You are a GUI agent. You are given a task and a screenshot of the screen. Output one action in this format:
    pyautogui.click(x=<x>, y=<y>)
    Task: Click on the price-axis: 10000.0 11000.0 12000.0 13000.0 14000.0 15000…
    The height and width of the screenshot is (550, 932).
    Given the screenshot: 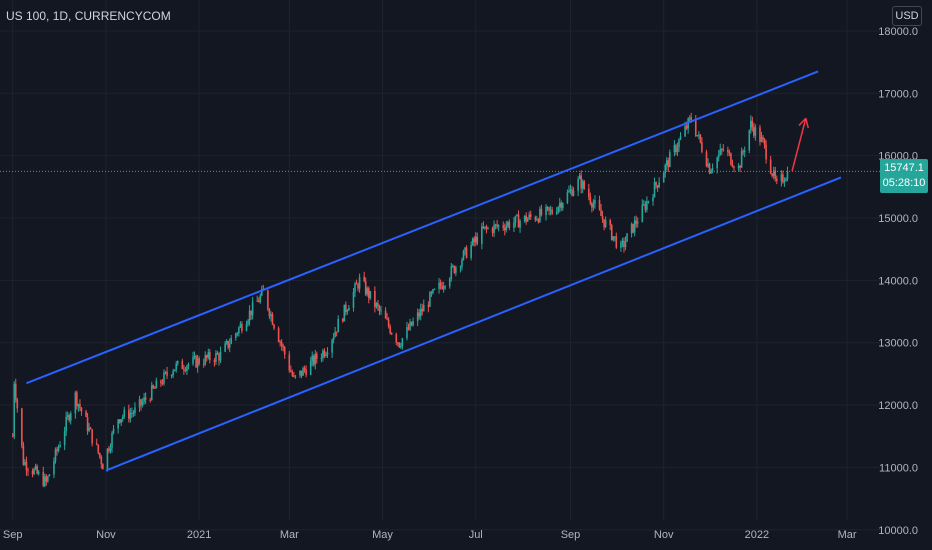 What is the action you would take?
    pyautogui.click(x=898, y=281)
    